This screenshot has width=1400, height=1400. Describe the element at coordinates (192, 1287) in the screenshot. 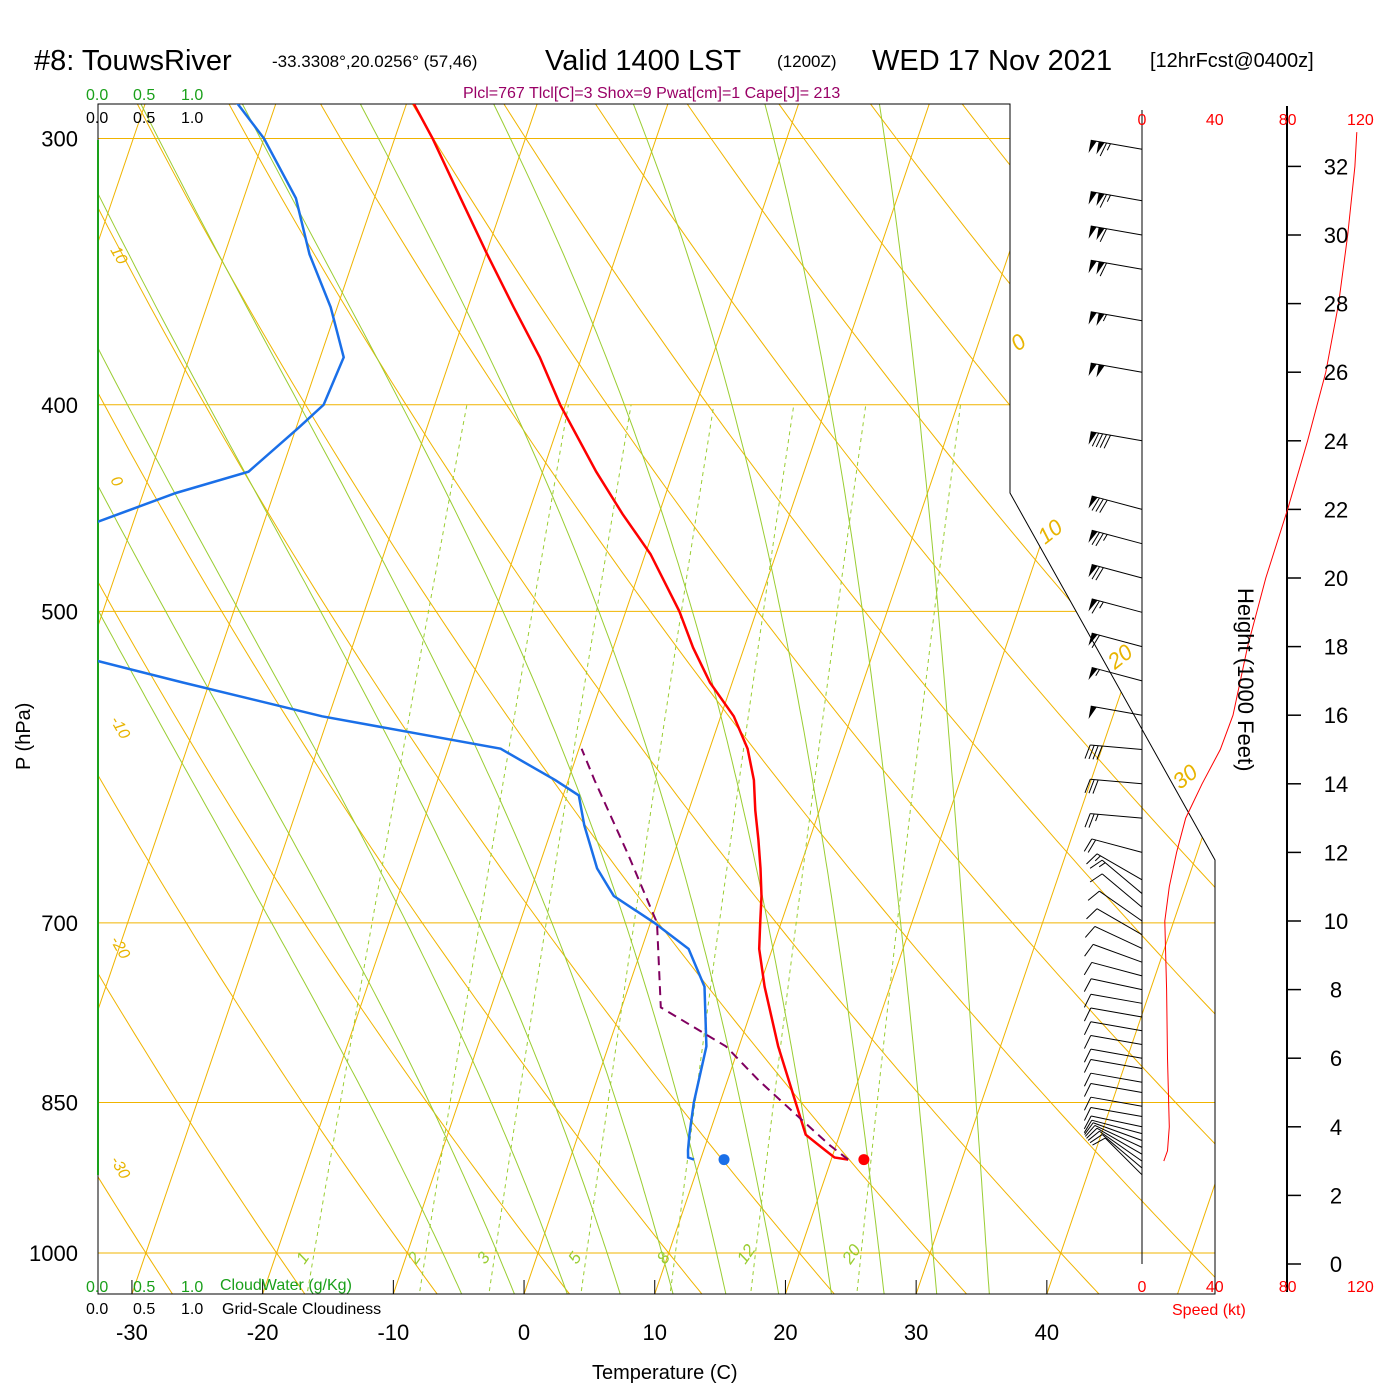

I see `cloudwater-tick-bottom-2: 1.0` at that location.